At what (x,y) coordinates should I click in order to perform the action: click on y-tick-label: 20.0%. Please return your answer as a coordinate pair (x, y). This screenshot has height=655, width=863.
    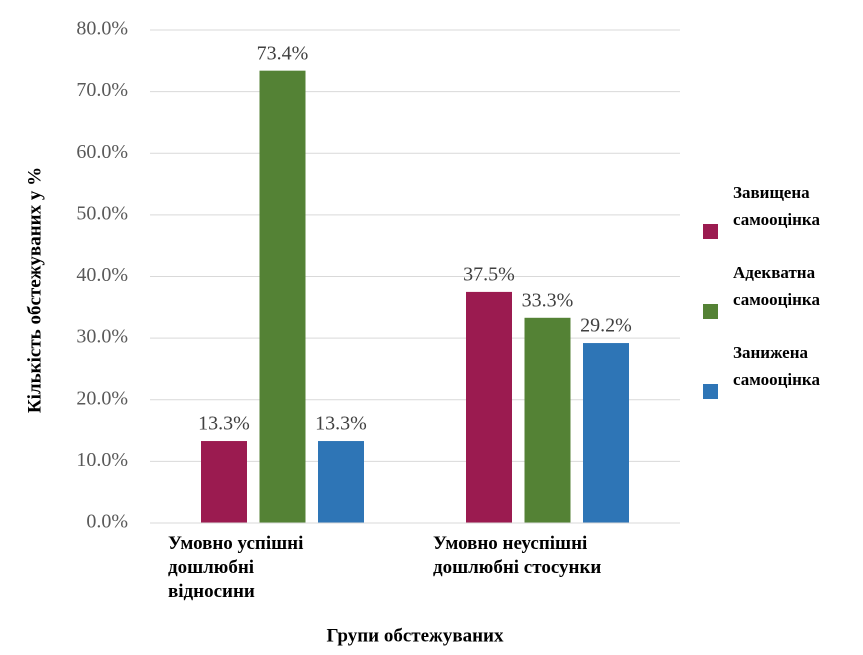
    Looking at the image, I should click on (102, 398).